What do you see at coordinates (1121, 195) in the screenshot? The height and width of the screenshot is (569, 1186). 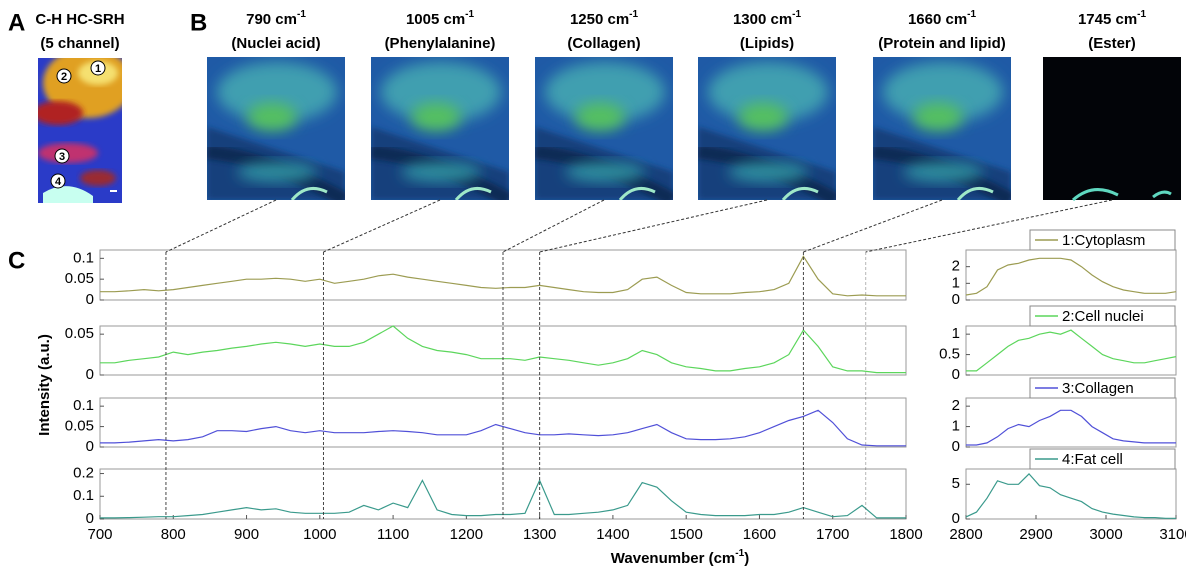 I see `image-feature` at bounding box center [1121, 195].